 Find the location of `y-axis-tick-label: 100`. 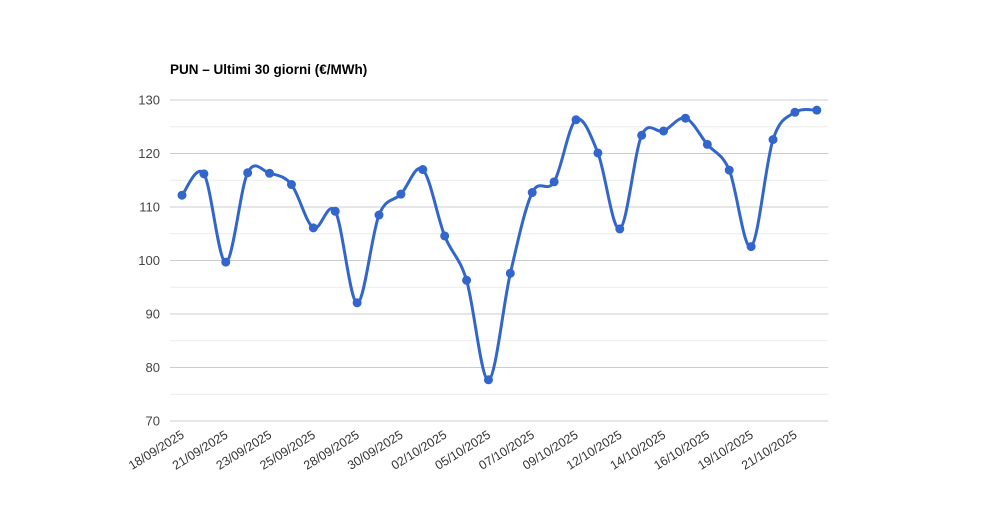

y-axis-tick-label: 100 is located at coordinates (149, 260).